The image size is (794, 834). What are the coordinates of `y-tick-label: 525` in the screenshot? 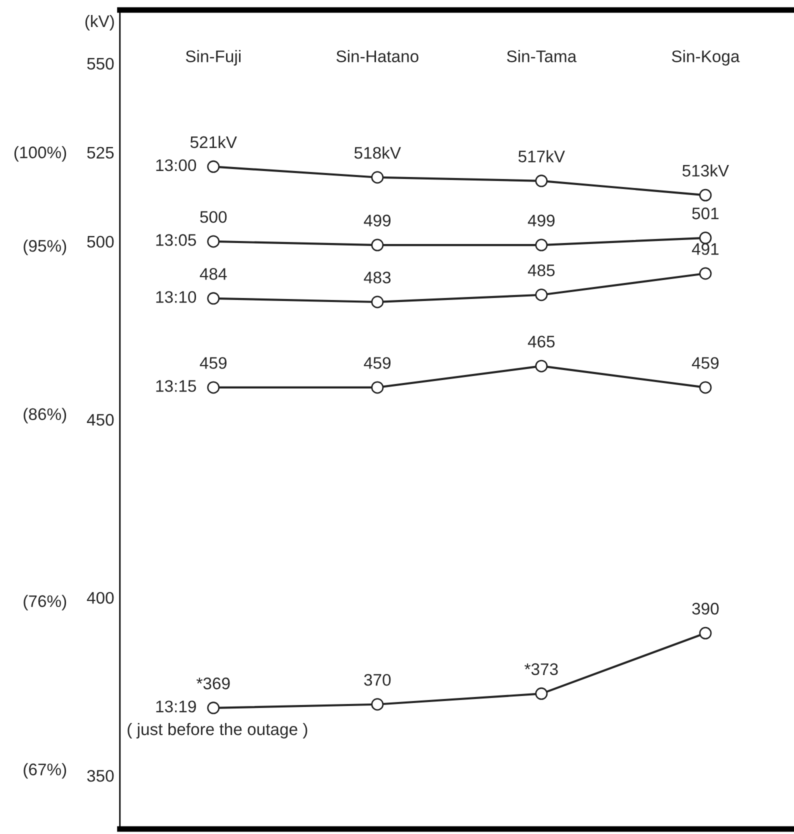 It's located at (100, 152).